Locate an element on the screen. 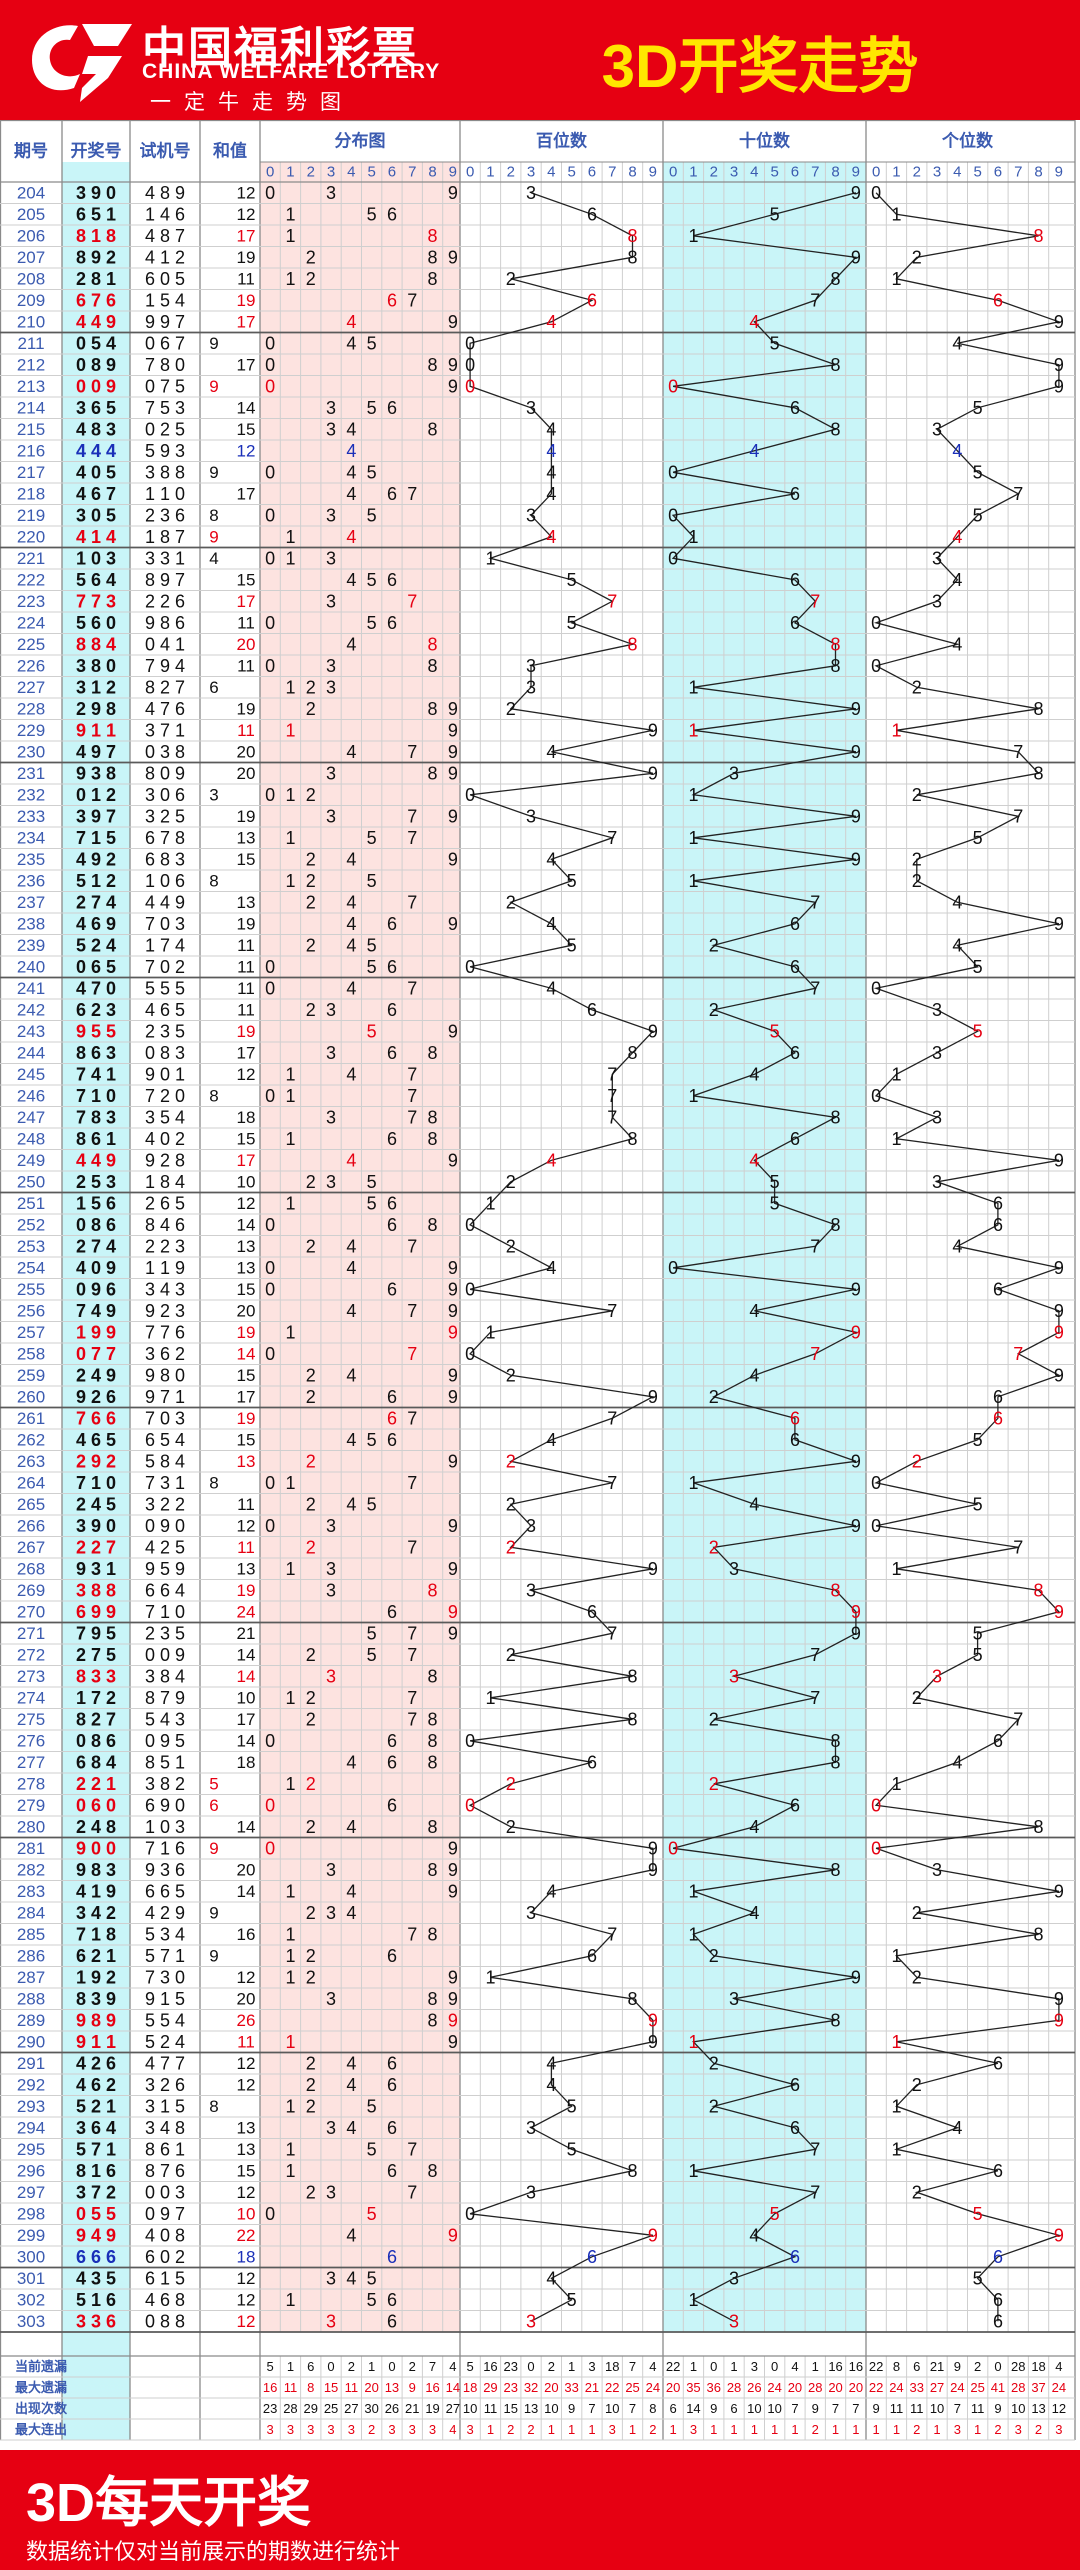  digit-header: 4 is located at coordinates (754, 172).